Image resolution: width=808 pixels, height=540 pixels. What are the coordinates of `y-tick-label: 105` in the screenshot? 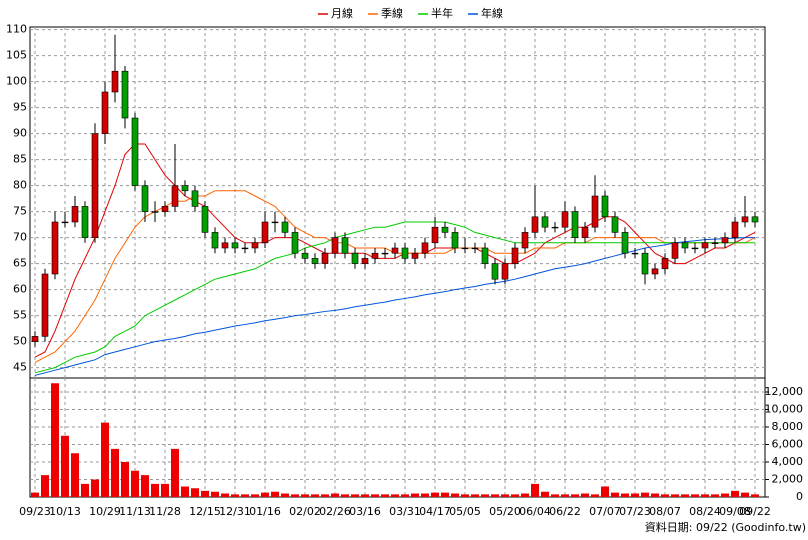 It's located at (16, 55).